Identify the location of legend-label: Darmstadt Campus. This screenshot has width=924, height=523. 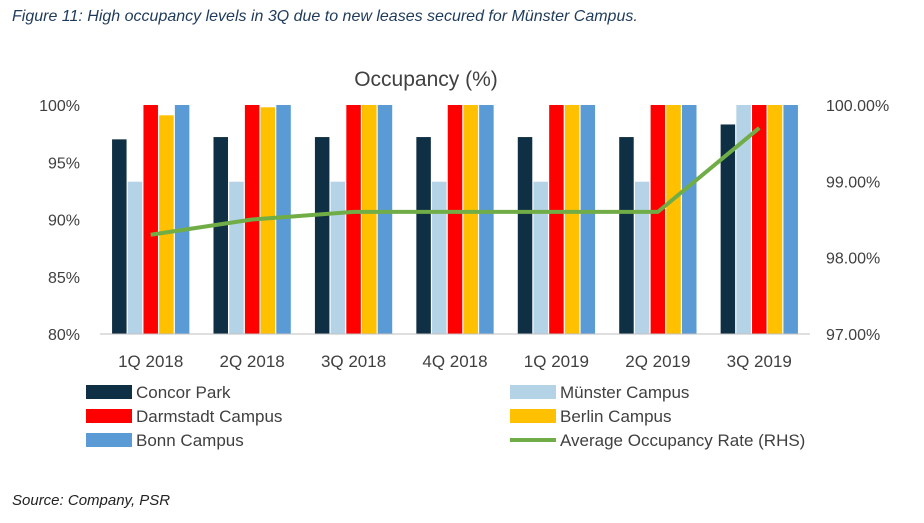
(209, 416).